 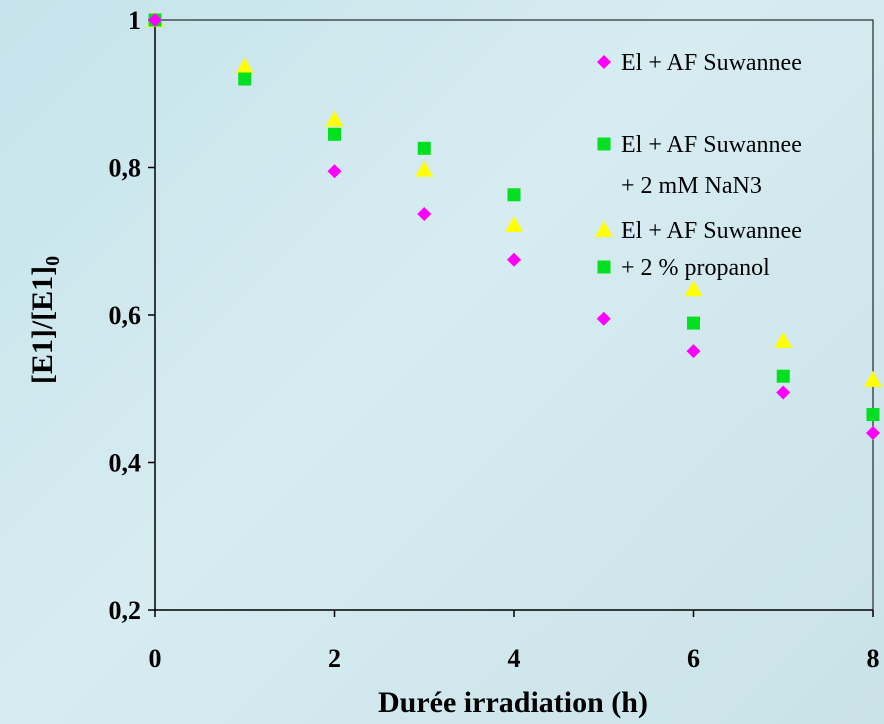 What do you see at coordinates (334, 658) in the screenshot?
I see `x-tick-label: 2` at bounding box center [334, 658].